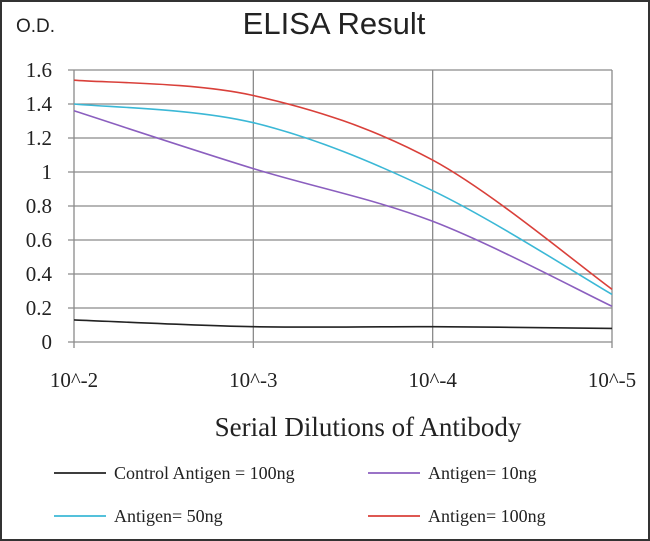  What do you see at coordinates (39, 104) in the screenshot?
I see `y-tick-label: 1.4` at bounding box center [39, 104].